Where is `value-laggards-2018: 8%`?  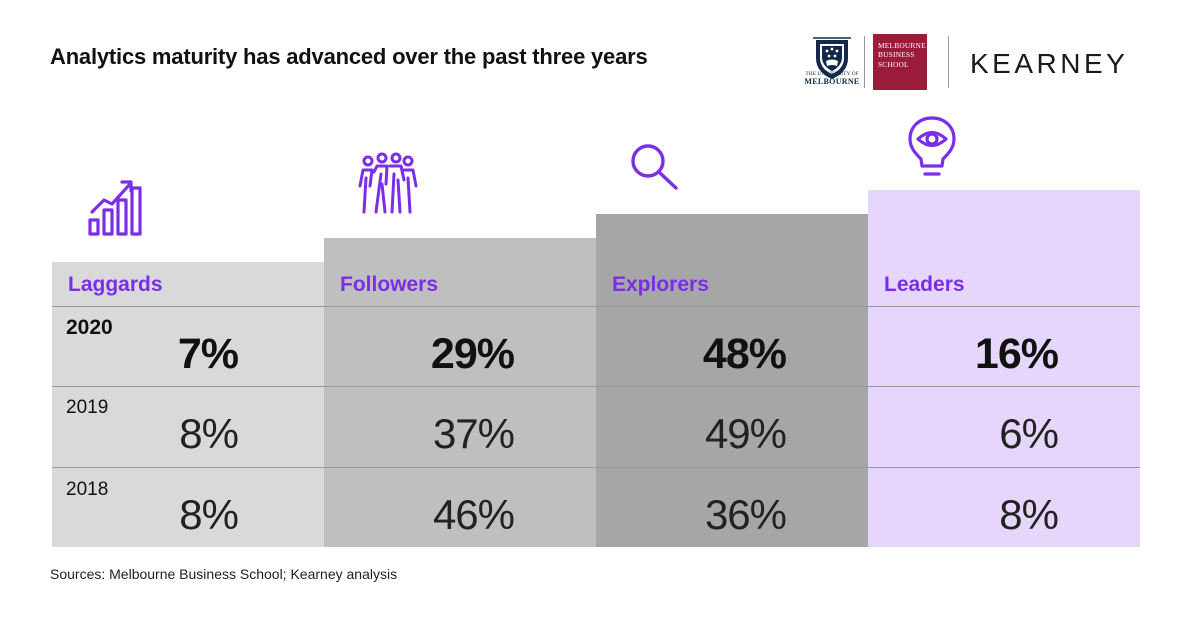 value-laggards-2018: 8% is located at coordinates (209, 514).